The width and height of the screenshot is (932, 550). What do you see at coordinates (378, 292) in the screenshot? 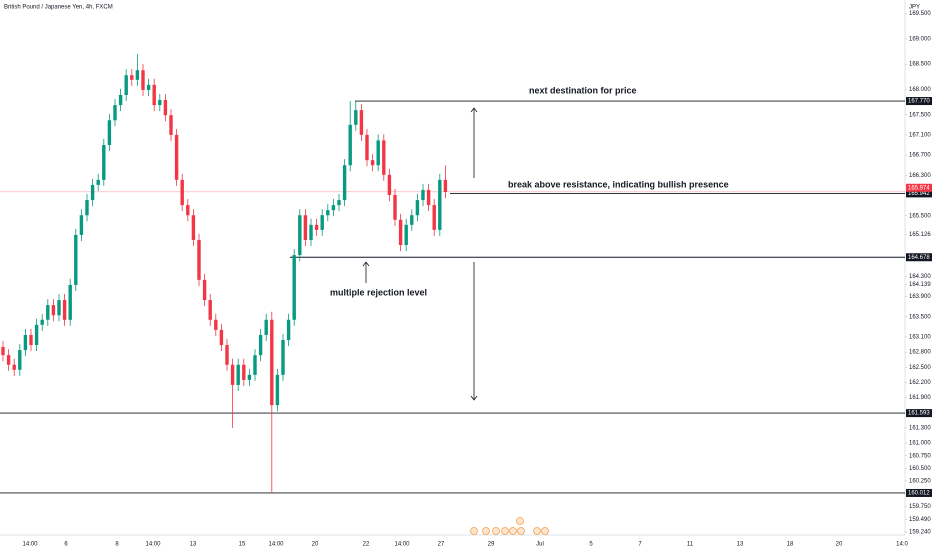
I see `annotation: multiple rejection level` at bounding box center [378, 292].